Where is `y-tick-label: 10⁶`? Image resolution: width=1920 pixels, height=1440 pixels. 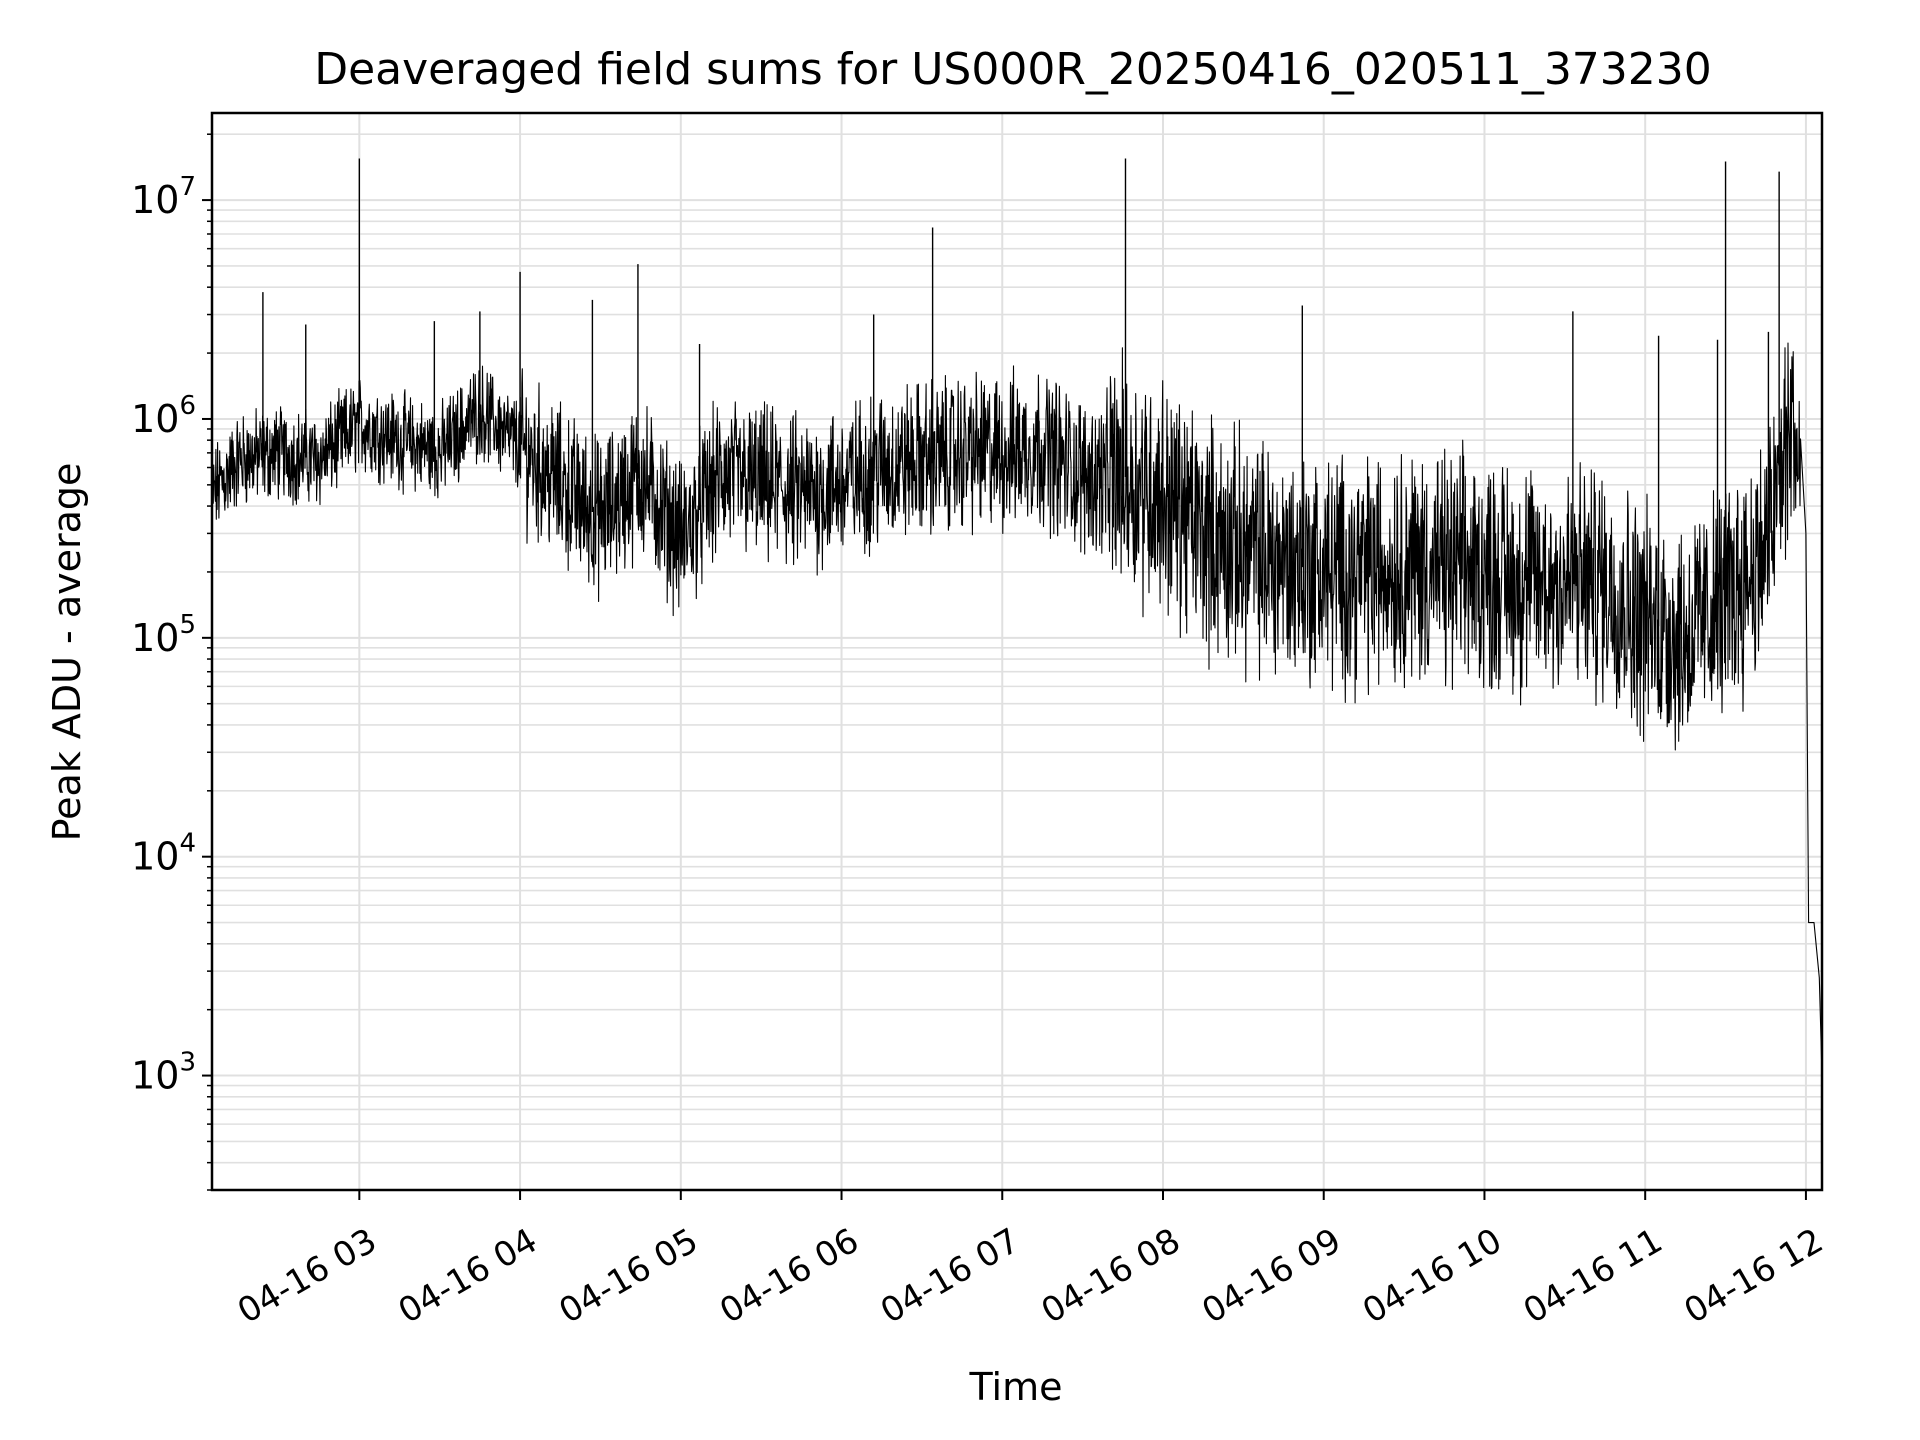
y-tick-label: 10⁶ is located at coordinates (163, 416).